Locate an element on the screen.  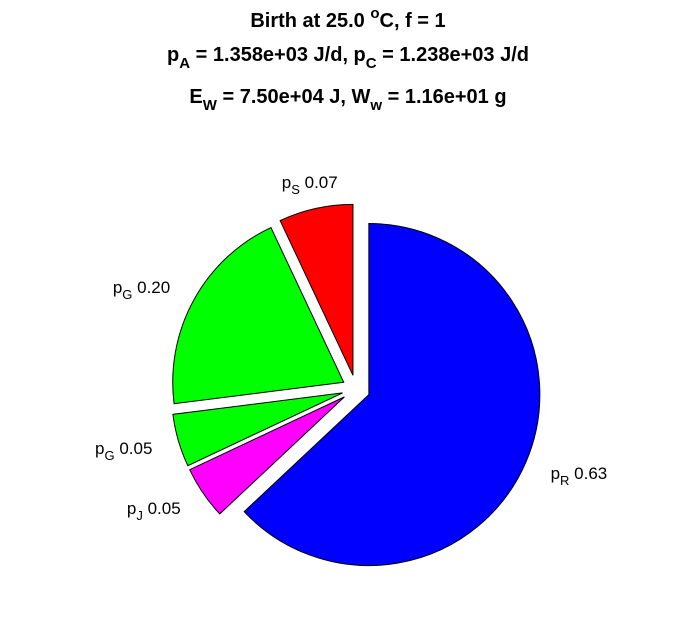
pie-label-pg-2: pG 0.05 is located at coordinates (123, 451).